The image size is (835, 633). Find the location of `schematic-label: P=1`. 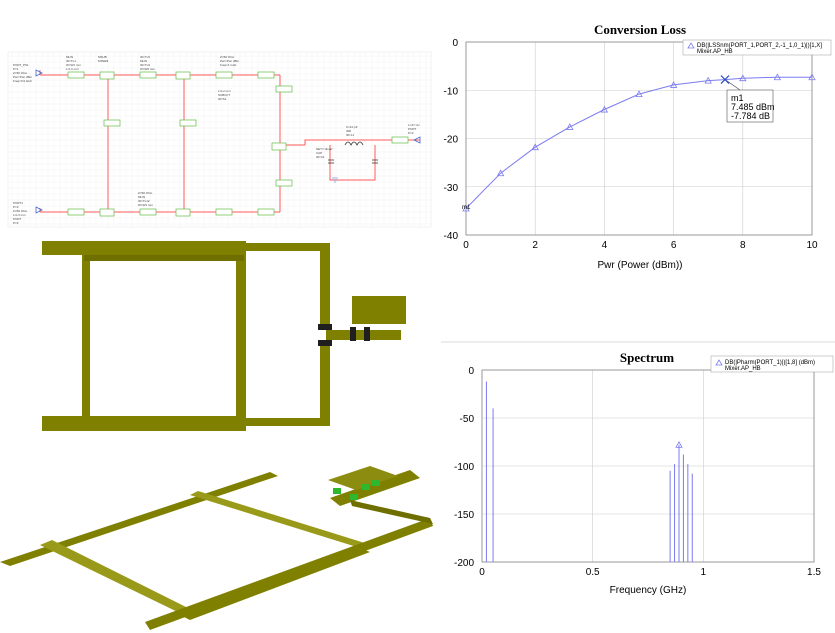

schematic-label: P=1 is located at coordinates (16, 69).